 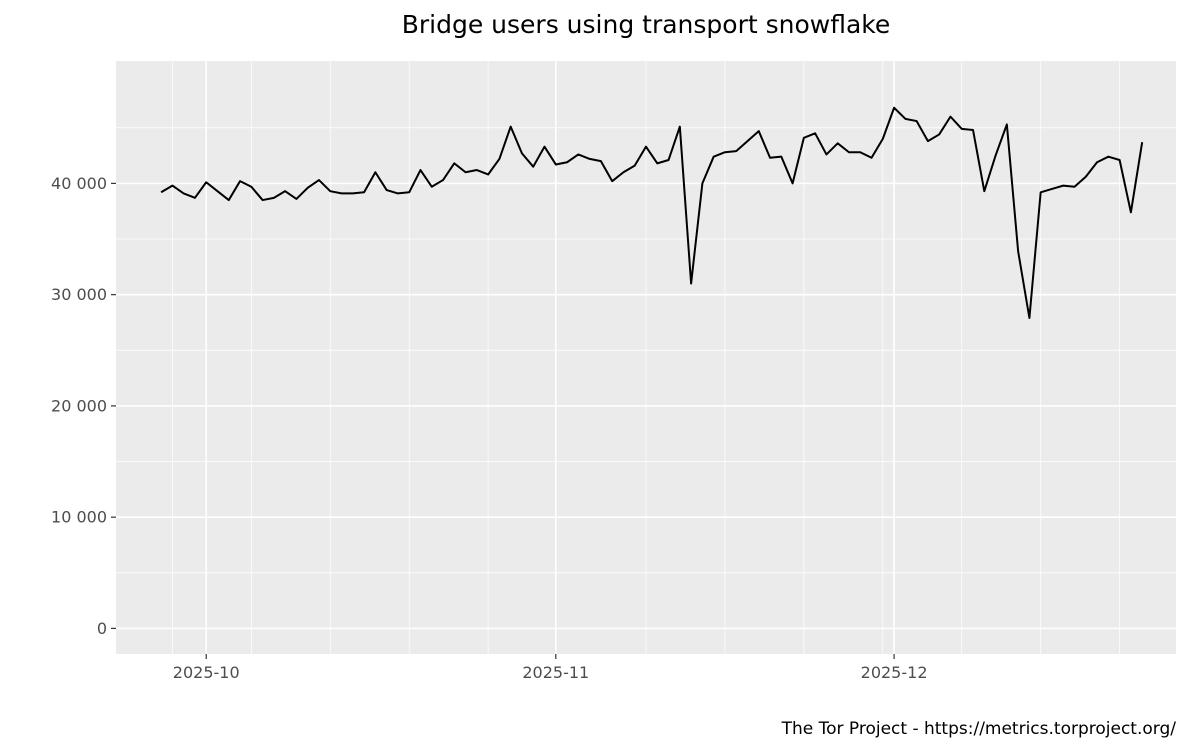 I want to click on chart-title: Bridge users using transport snowflake, so click(x=646, y=24).